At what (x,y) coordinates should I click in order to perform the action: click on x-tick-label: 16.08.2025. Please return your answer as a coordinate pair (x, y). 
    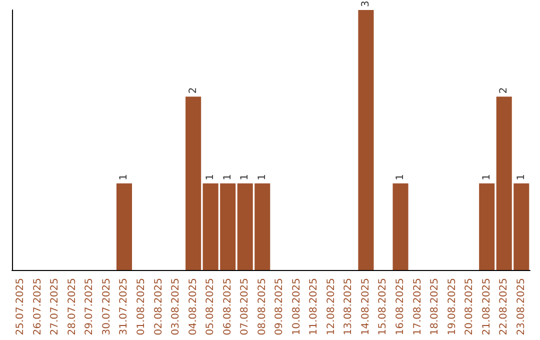
    Looking at the image, I should click on (400, 307).